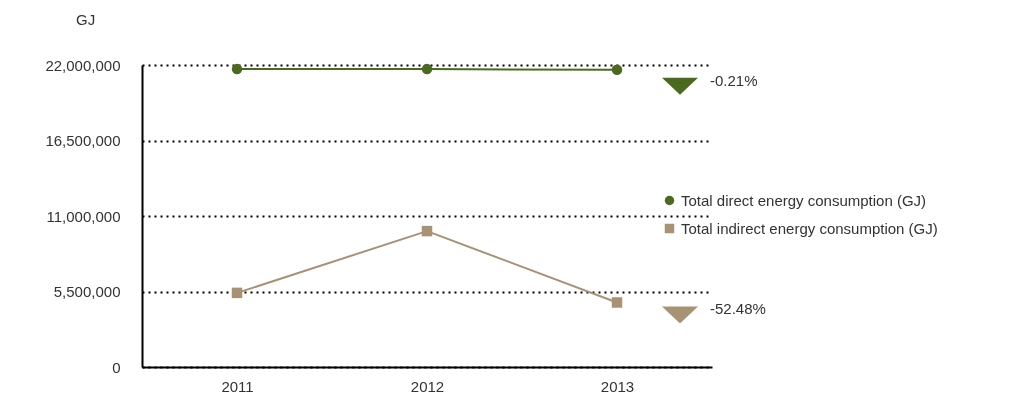  What do you see at coordinates (804, 200) in the screenshot?
I see `legend-label: Total direct energy consumption (GJ)` at bounding box center [804, 200].